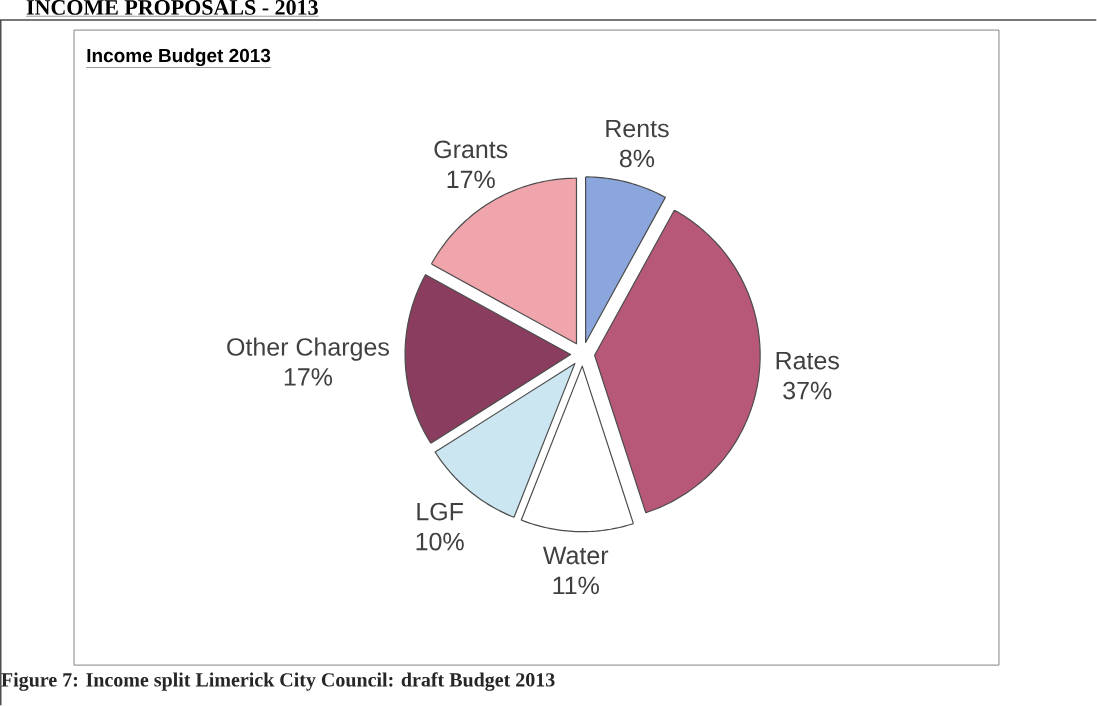 This screenshot has width=1097, height=706. What do you see at coordinates (807, 360) in the screenshot?
I see `slice-label: Rates` at bounding box center [807, 360].